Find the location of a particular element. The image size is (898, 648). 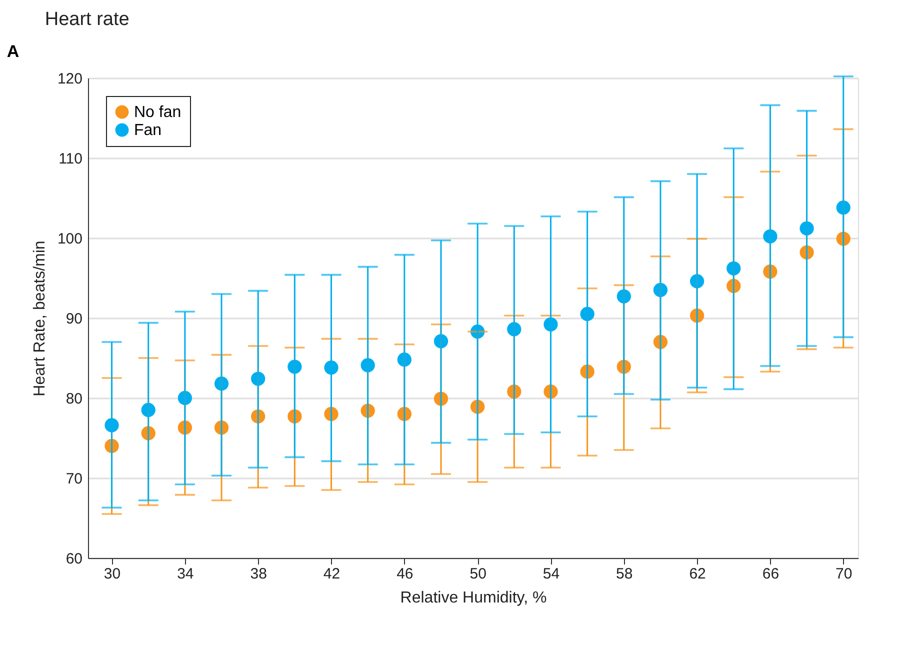

y-tick-label: 80 is located at coordinates (74, 399).